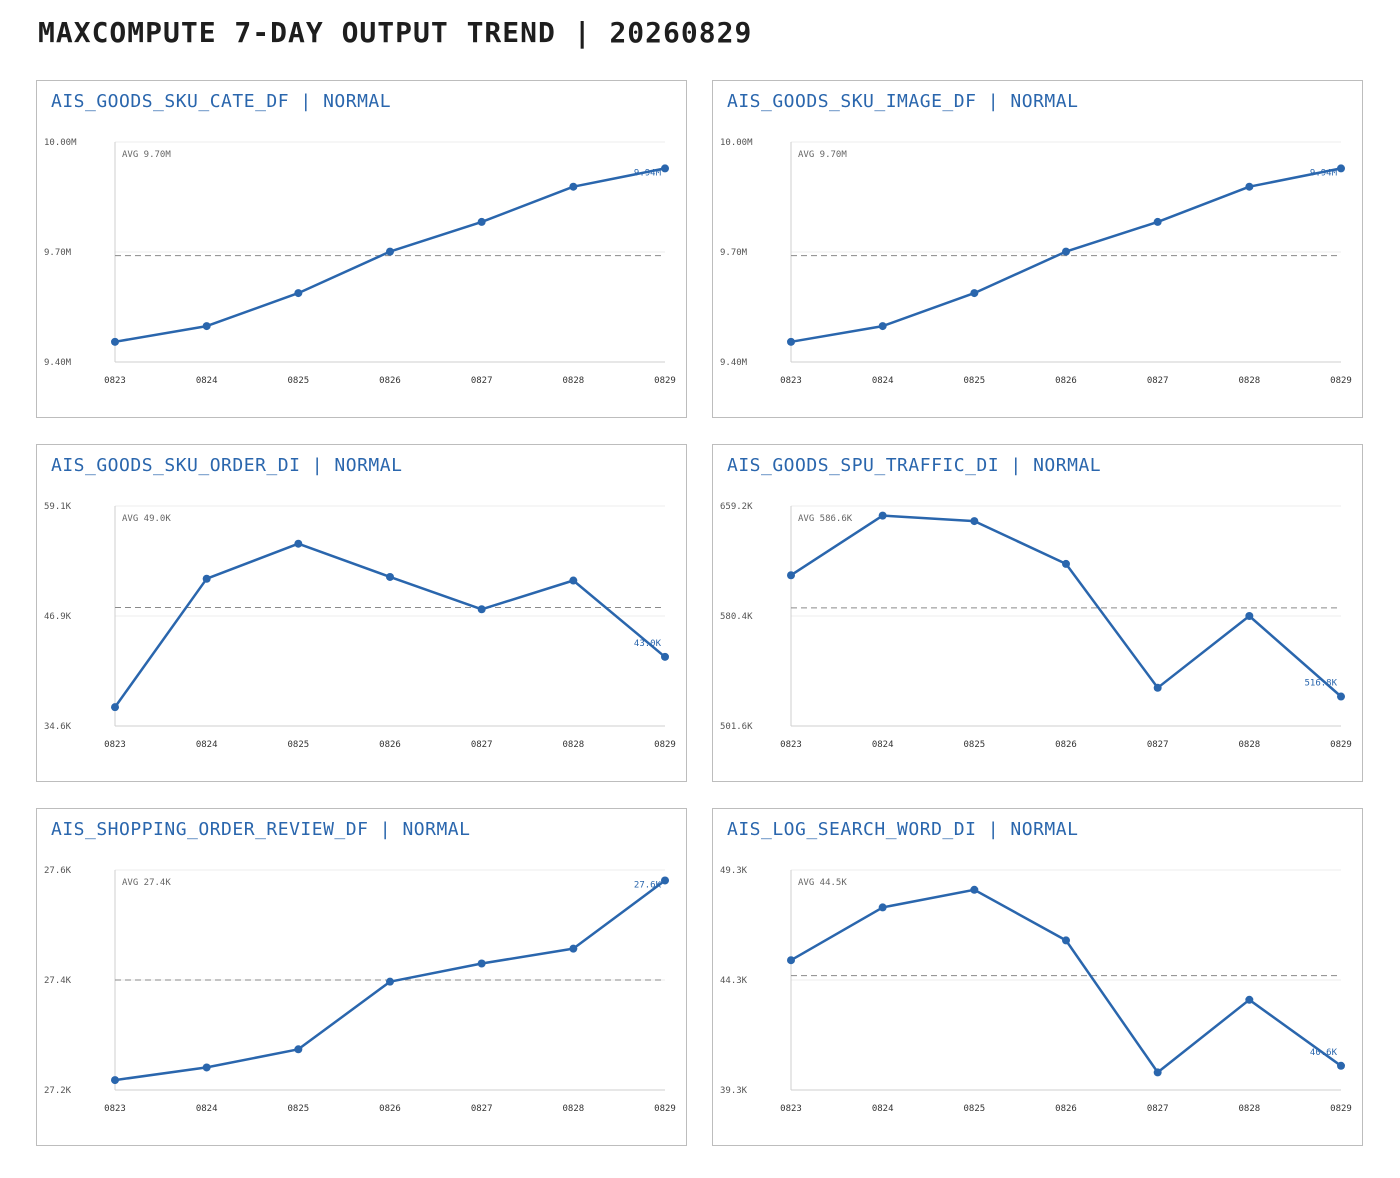 Image resolution: width=1400 pixels, height=1178 pixels. I want to click on y-tick-label: 27.2K, so click(58, 1091).